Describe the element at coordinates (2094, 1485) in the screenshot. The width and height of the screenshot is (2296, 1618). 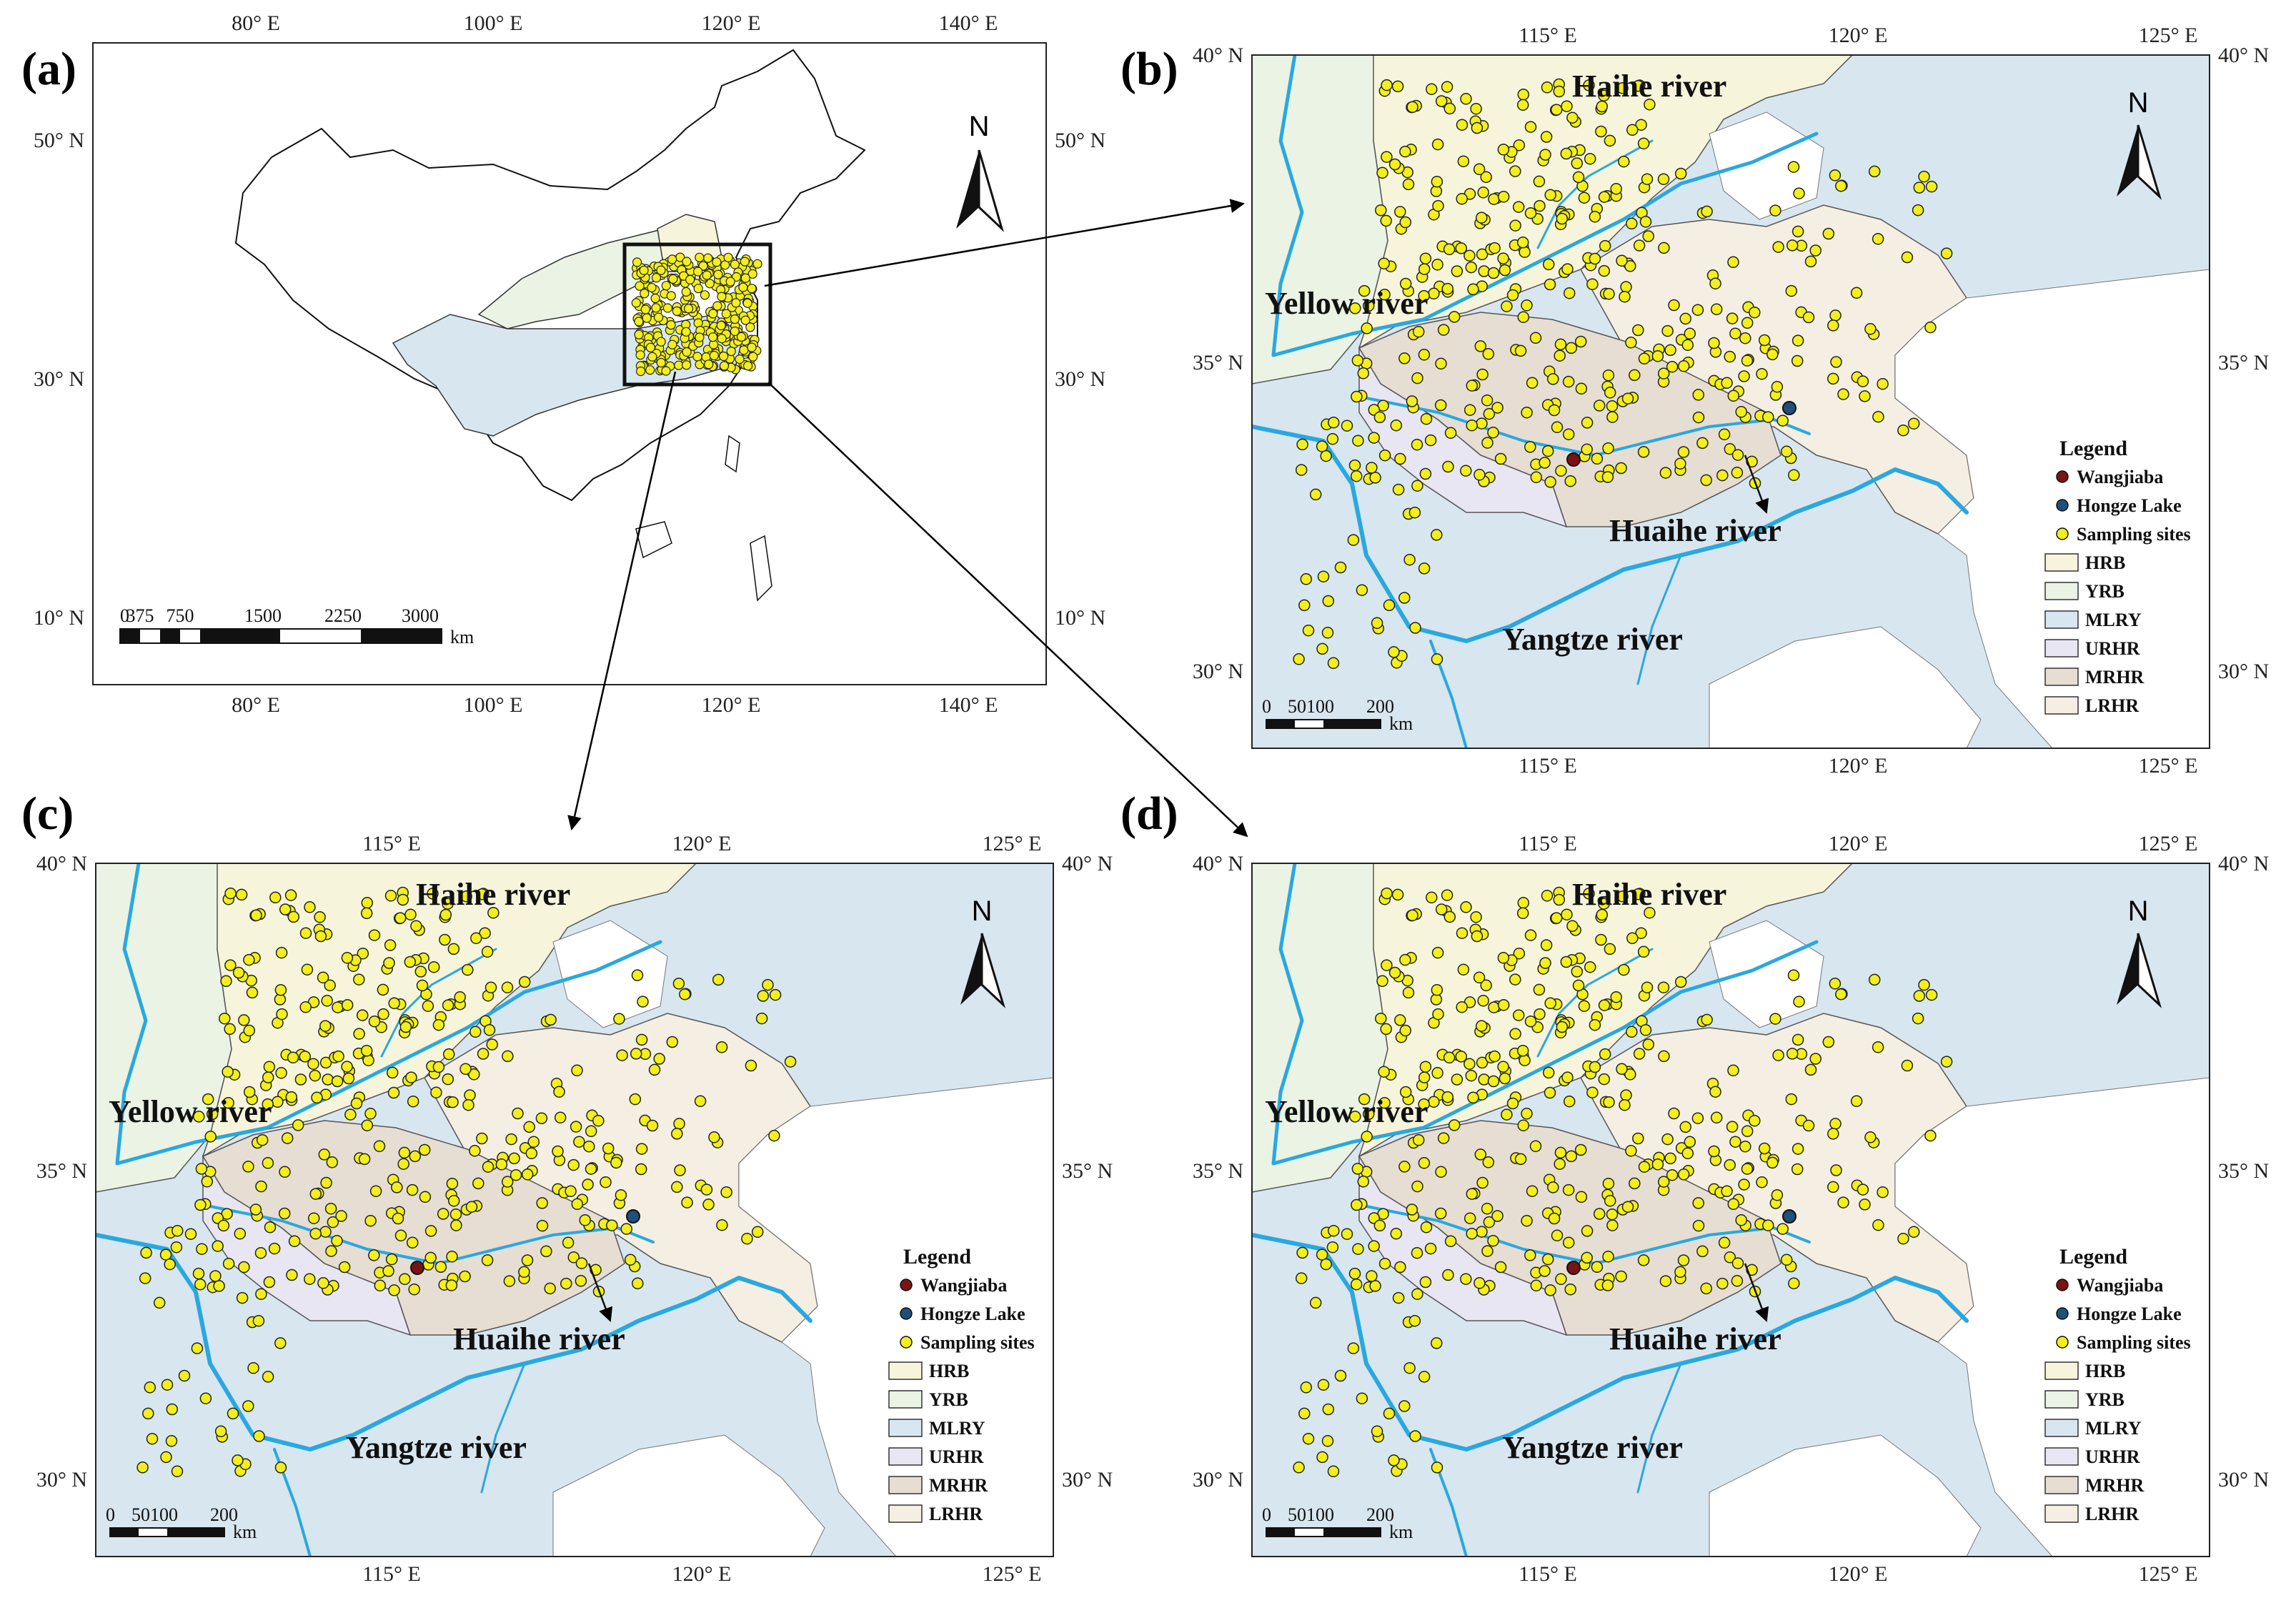
I see `legend-item: MRHR` at that location.